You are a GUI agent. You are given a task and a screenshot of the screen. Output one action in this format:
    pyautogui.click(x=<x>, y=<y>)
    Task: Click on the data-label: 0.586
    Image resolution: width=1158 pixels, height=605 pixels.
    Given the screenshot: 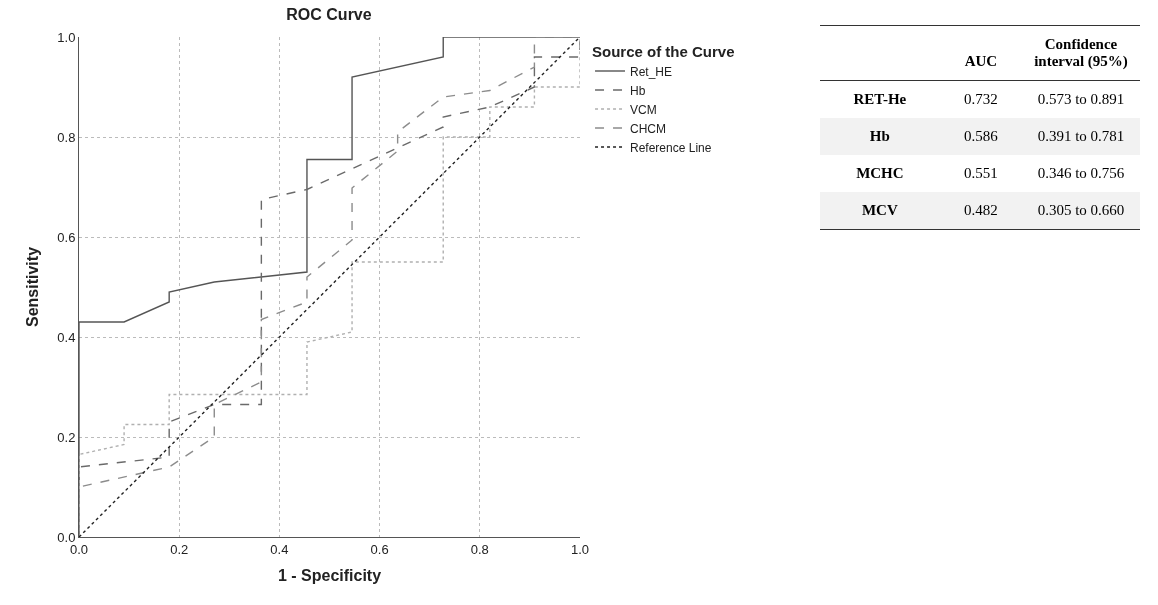 What is the action you would take?
    pyautogui.click(x=981, y=136)
    